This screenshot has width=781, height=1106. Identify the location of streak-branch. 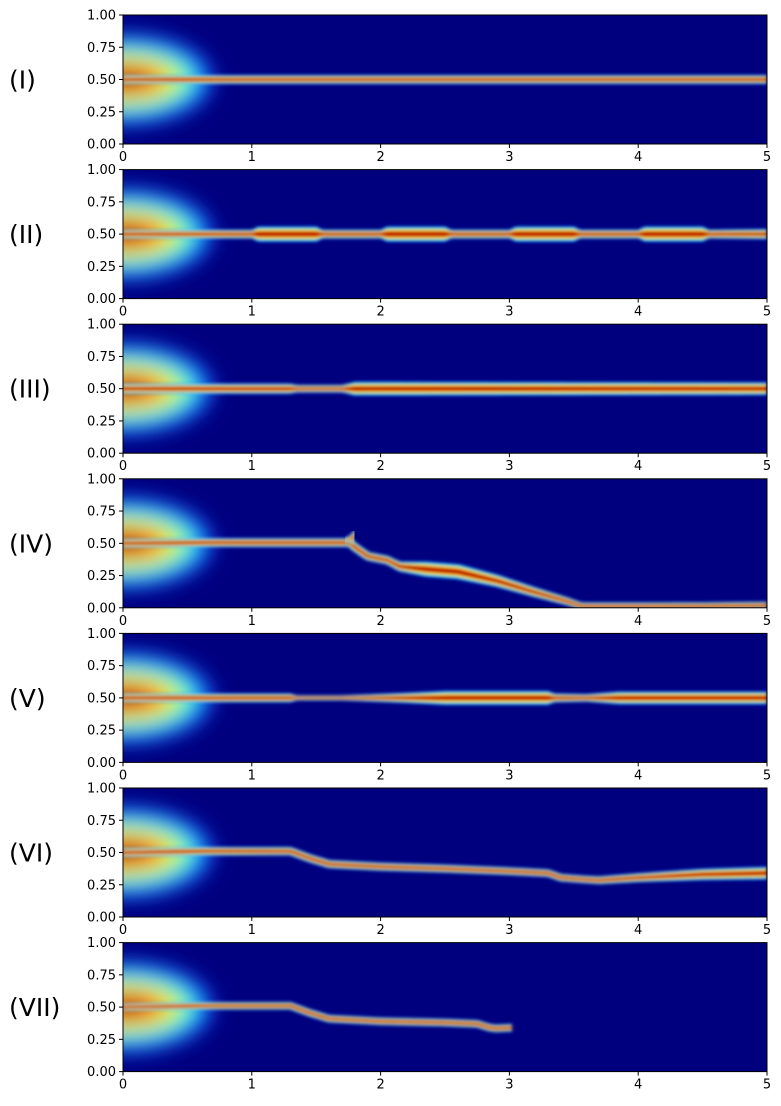
(350, 536).